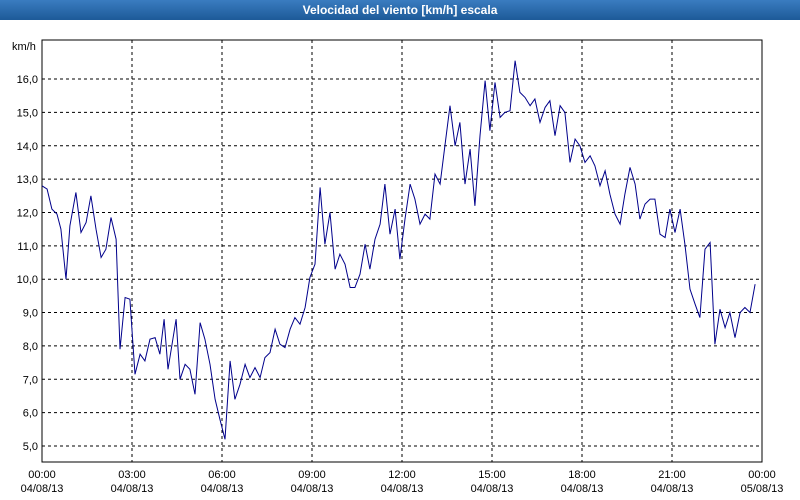  I want to click on x-tick-label: 06:00 04/08/13, so click(222, 482).